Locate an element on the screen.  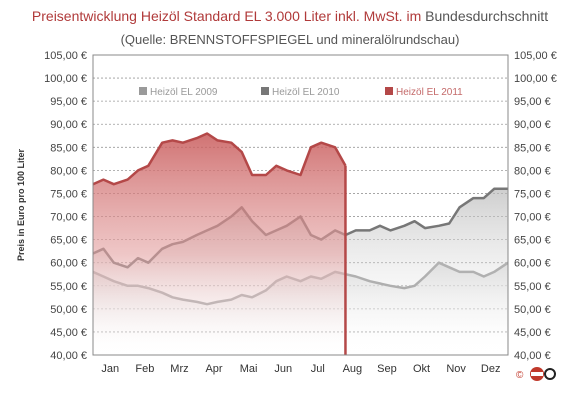
y-tick-label-left: 80,00 € is located at coordinates (68, 171).